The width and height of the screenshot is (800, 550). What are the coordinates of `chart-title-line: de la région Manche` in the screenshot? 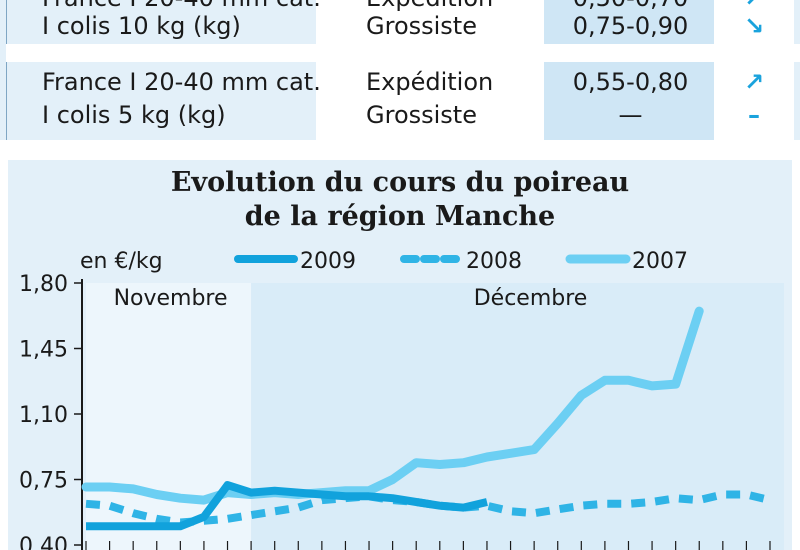 It's located at (400, 216).